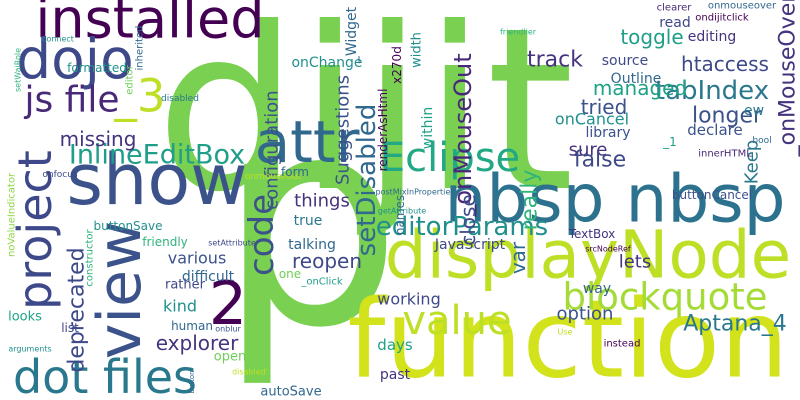  I want to click on word: view, so click(120, 290).